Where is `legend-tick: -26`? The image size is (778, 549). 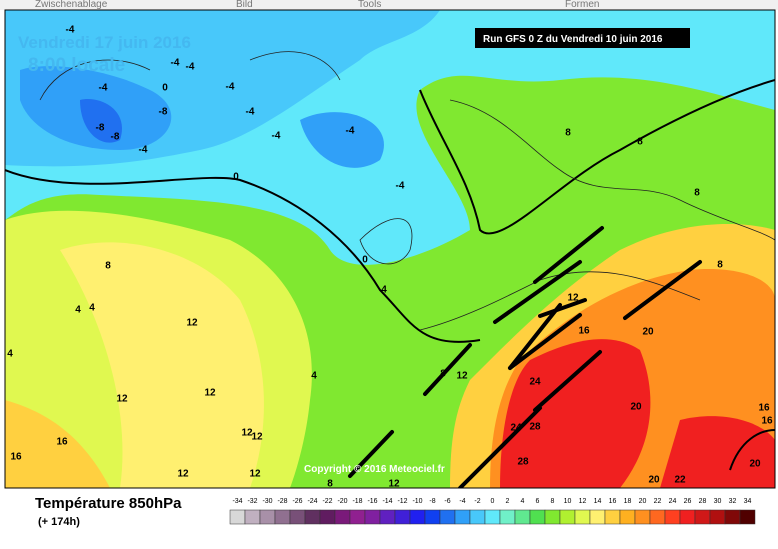
legend-tick: -26 is located at coordinates (297, 501).